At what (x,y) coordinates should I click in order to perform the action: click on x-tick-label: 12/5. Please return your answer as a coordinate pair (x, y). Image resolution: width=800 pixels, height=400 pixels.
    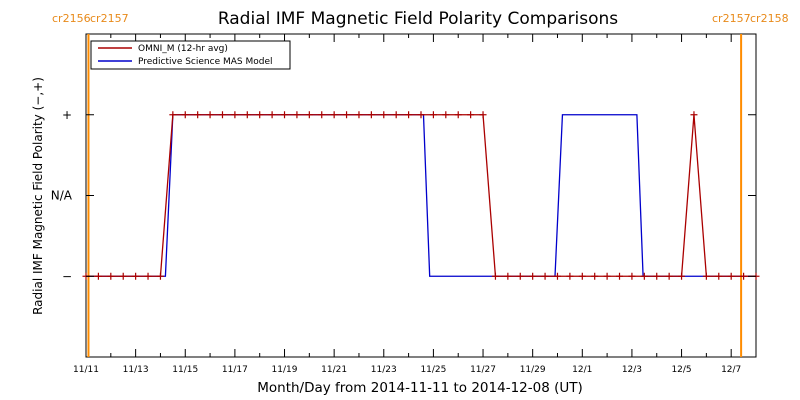
    Looking at the image, I should click on (681, 370).